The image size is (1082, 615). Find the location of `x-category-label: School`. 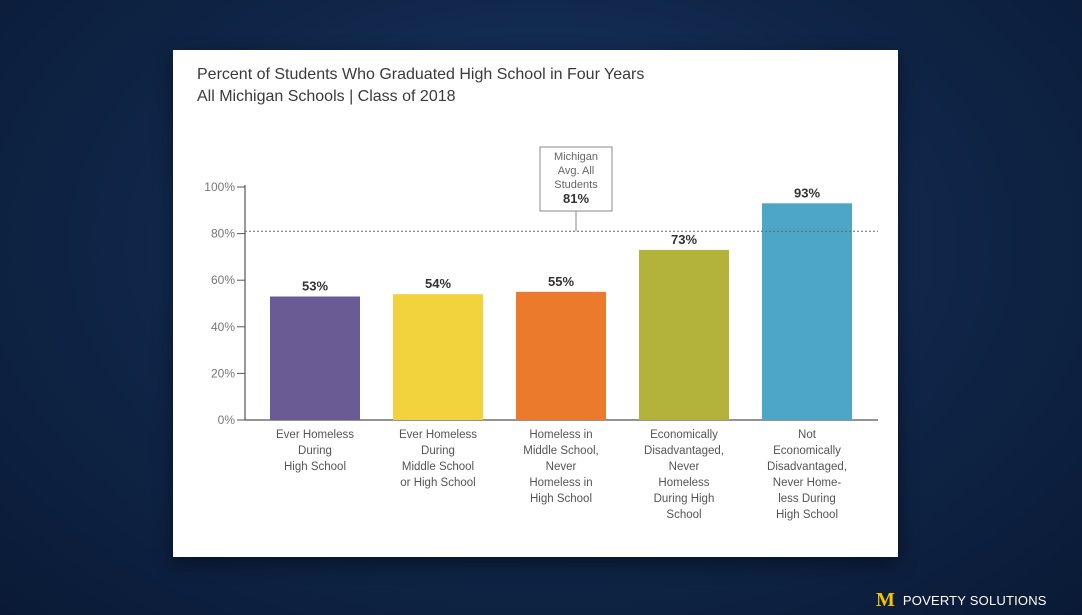

x-category-label: School is located at coordinates (683, 515).